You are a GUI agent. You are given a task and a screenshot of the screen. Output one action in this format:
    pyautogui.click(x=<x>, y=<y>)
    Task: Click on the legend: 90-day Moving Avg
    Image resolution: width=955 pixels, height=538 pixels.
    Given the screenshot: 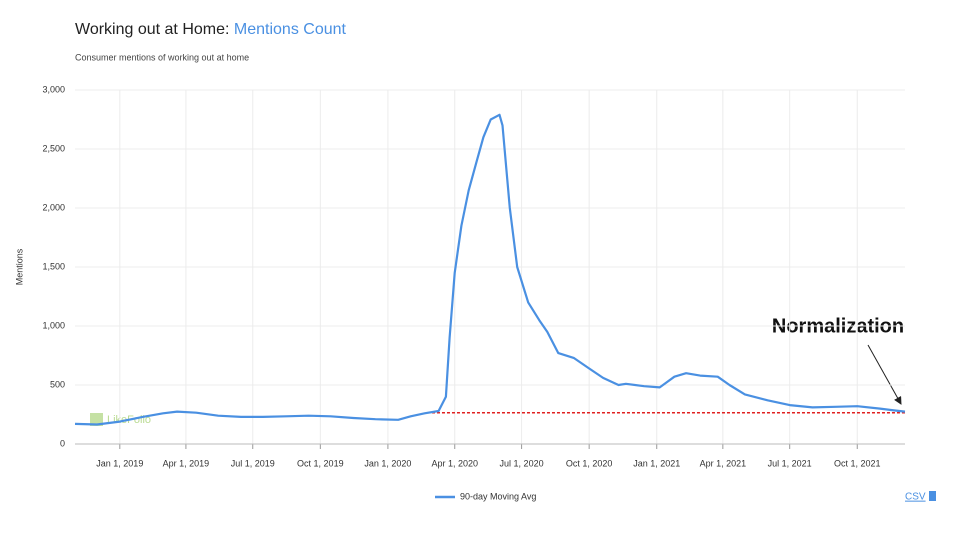 What is the action you would take?
    pyautogui.click(x=485, y=496)
    